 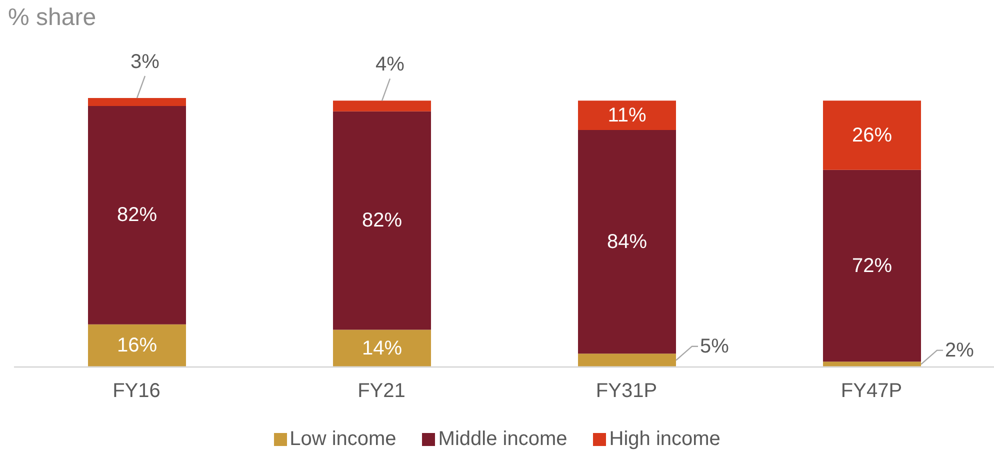 What do you see at coordinates (627, 391) in the screenshot?
I see `x-tick-label: FY31P` at bounding box center [627, 391].